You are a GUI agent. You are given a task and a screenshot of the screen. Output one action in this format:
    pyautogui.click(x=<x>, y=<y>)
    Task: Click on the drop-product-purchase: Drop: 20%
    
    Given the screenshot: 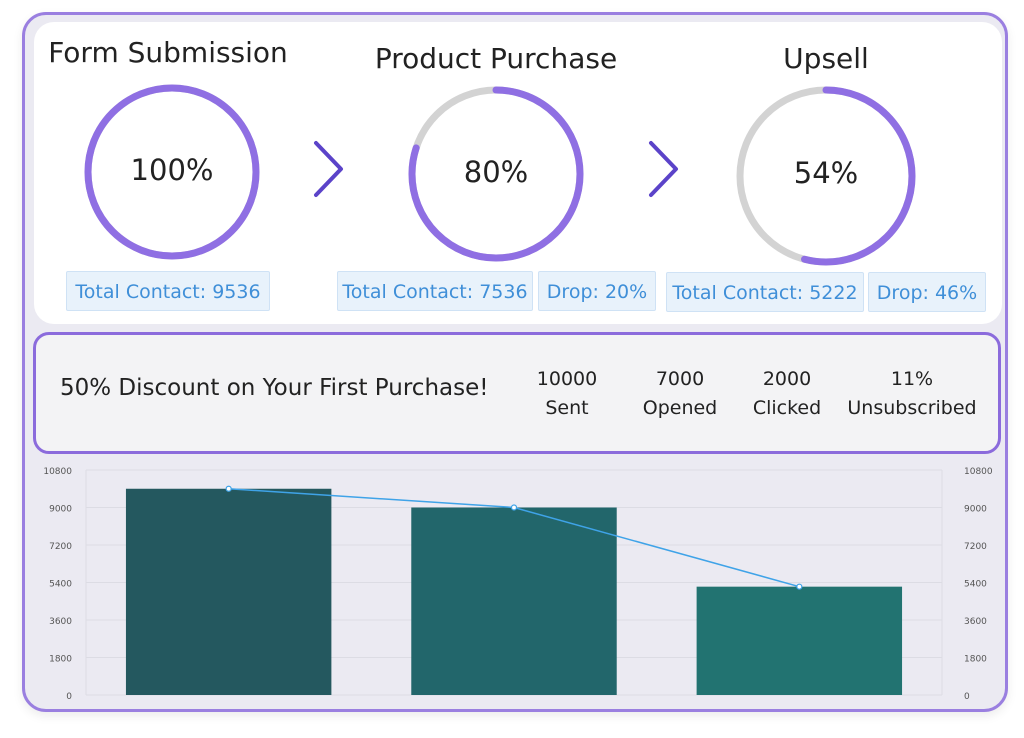 What is the action you would take?
    pyautogui.click(x=597, y=291)
    